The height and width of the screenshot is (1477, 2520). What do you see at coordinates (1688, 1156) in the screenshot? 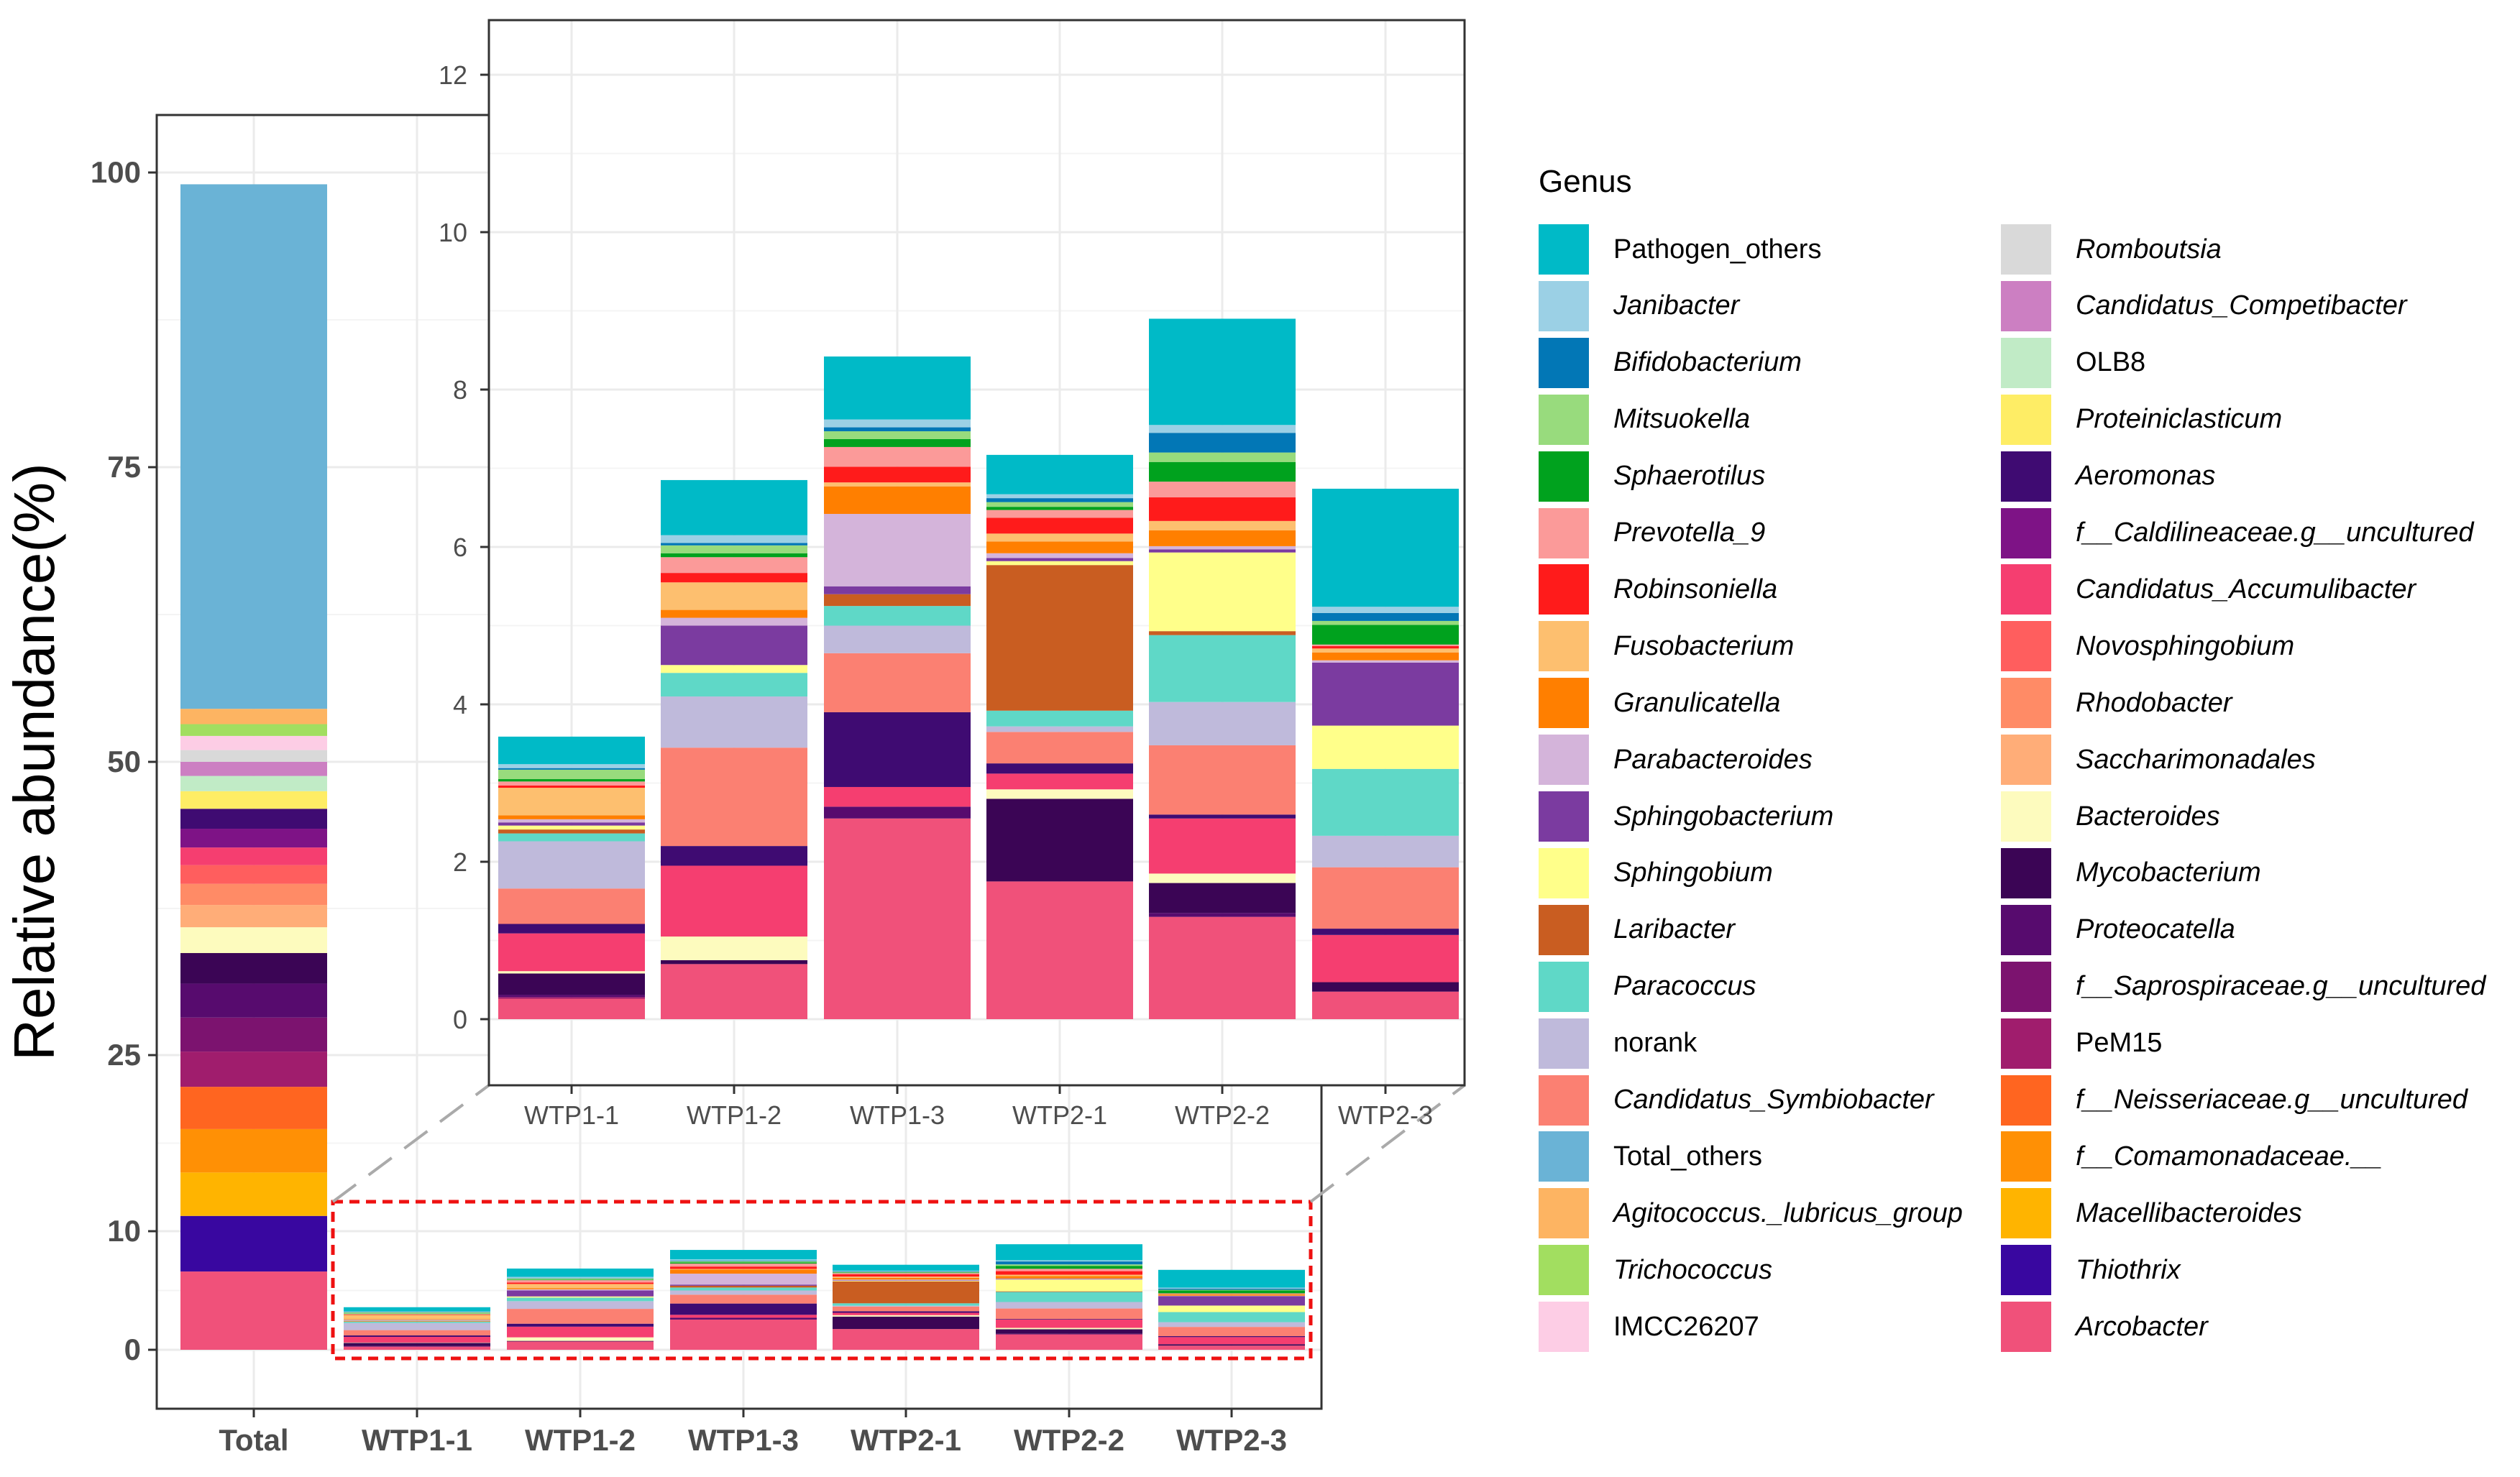
I see `legend-label: Total_others` at bounding box center [1688, 1156].